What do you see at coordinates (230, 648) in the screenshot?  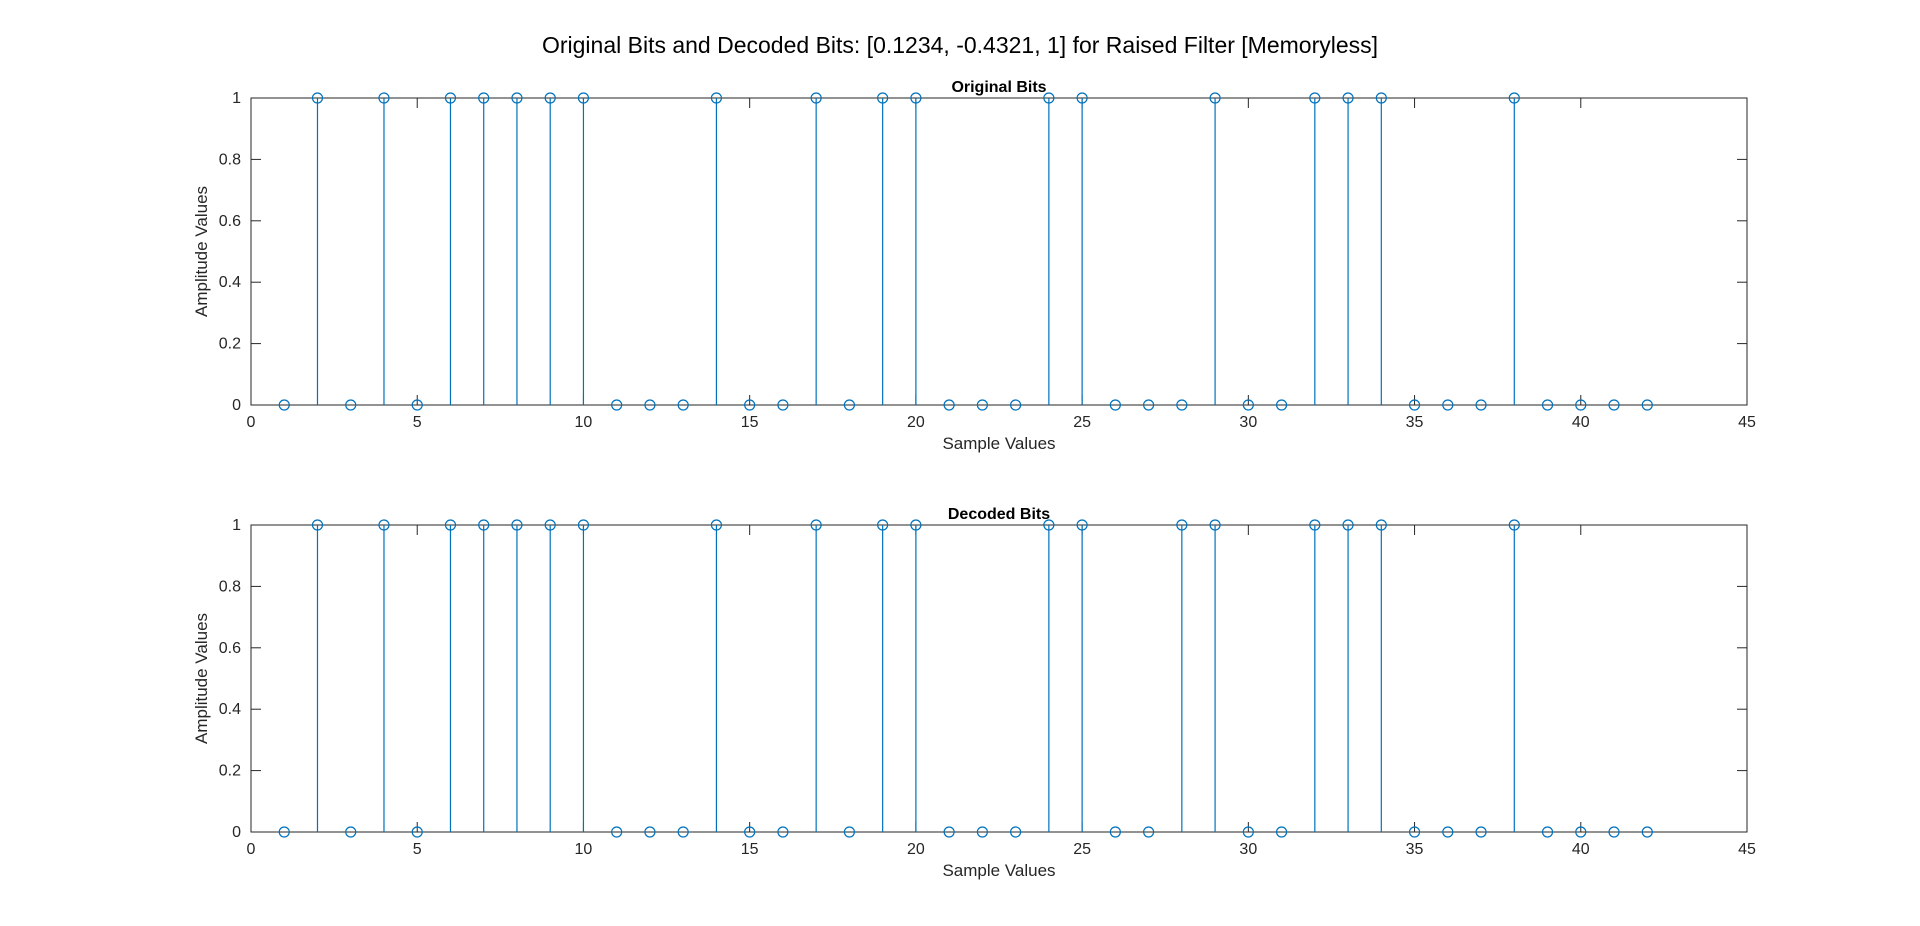 I see `y-tick-label: 0.6` at bounding box center [230, 648].